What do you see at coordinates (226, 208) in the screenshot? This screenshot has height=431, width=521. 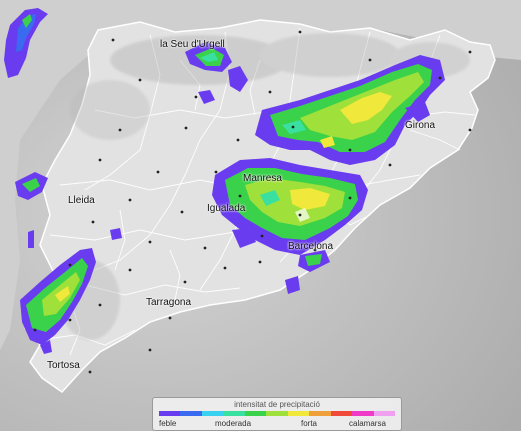 I see `city-label: Igualada` at bounding box center [226, 208].